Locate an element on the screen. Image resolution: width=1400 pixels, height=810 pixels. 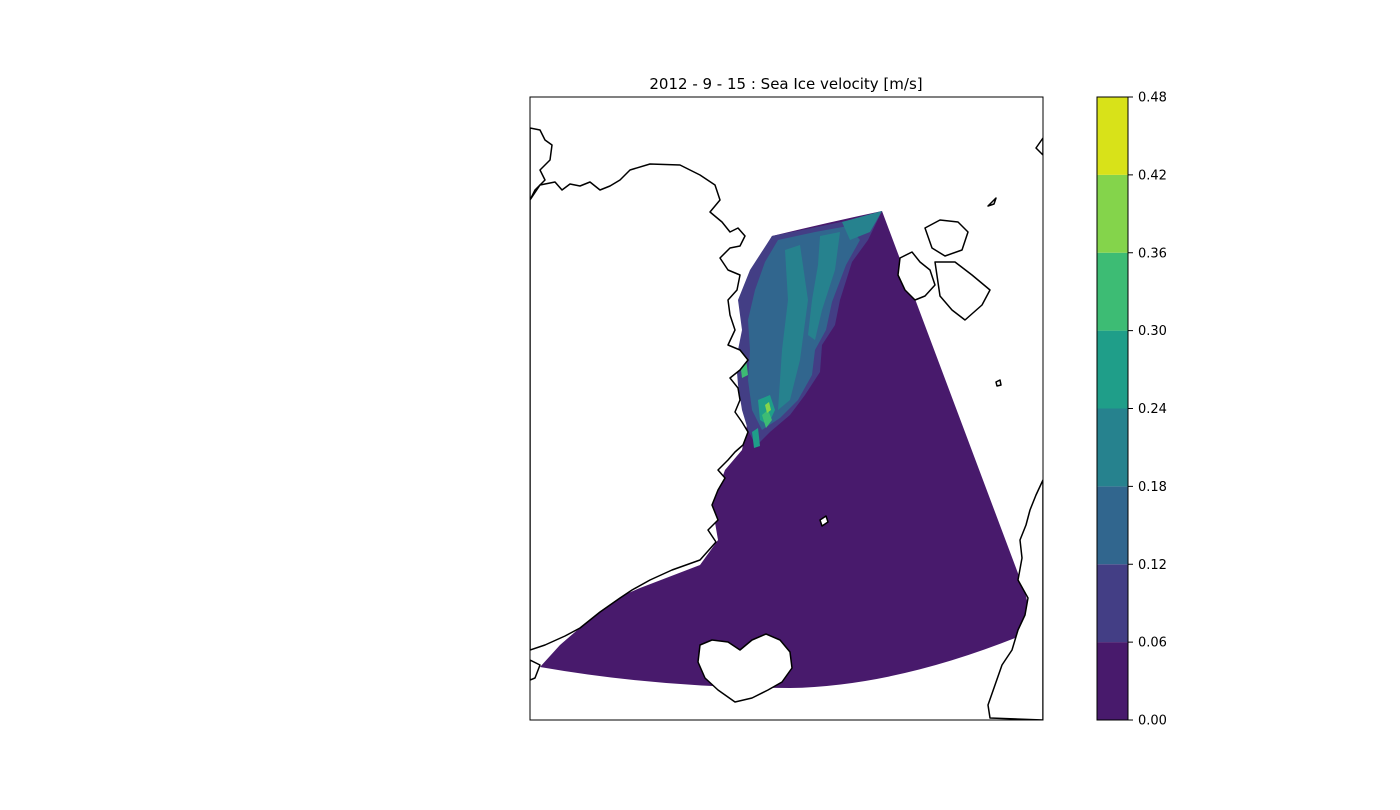
coastline-svalbard is located at coordinates (916, 276).